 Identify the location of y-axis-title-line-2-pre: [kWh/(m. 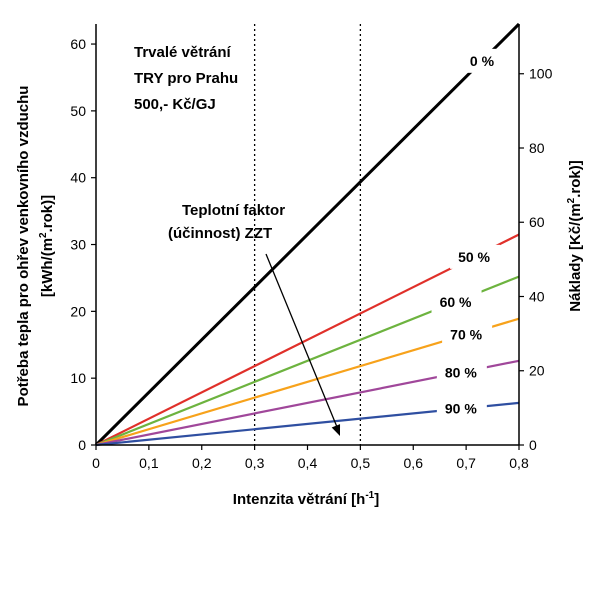
(47, 267).